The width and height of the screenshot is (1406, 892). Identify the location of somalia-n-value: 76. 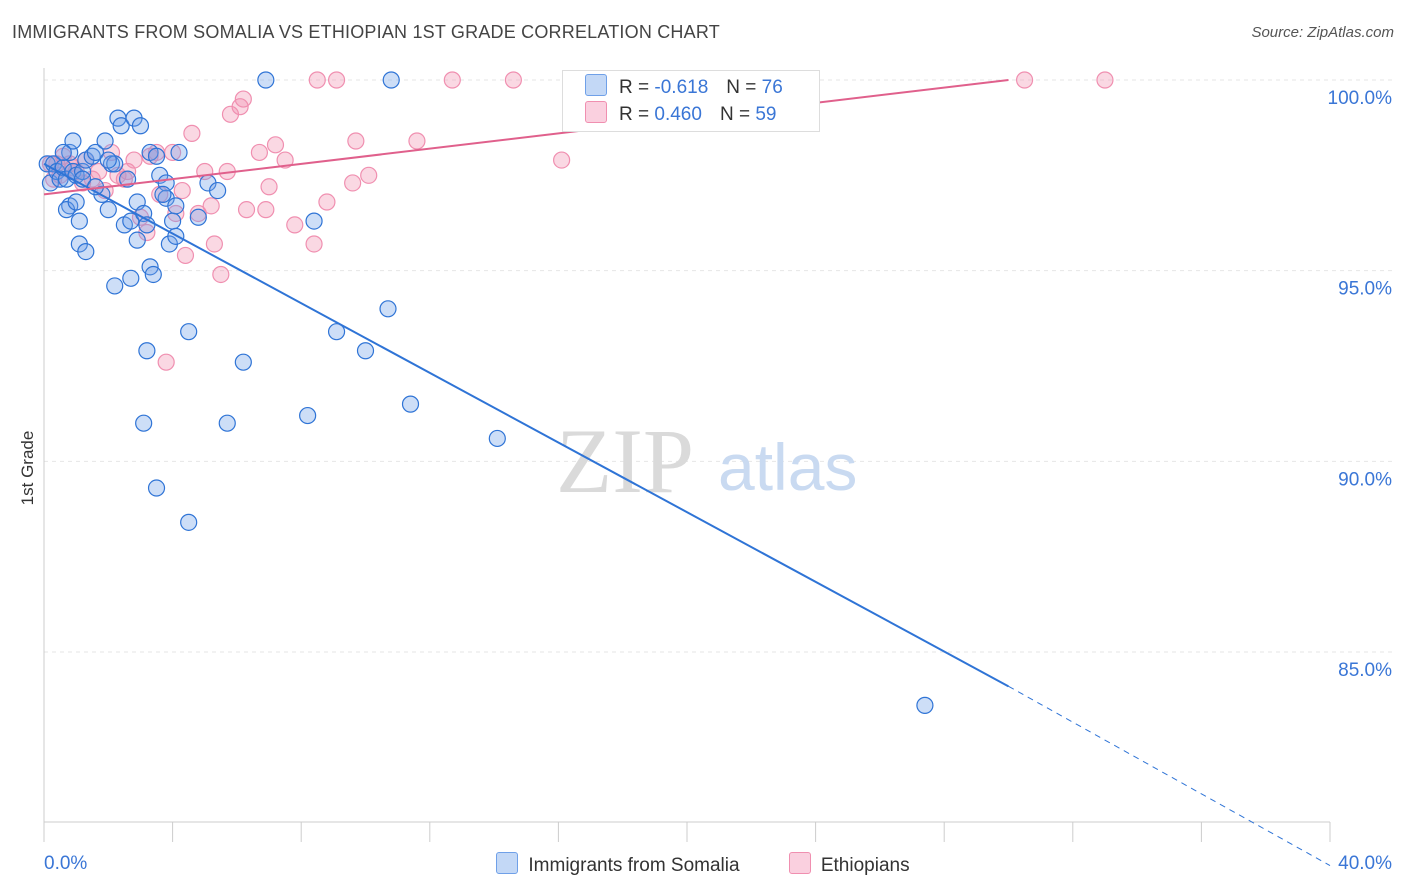
(772, 87).